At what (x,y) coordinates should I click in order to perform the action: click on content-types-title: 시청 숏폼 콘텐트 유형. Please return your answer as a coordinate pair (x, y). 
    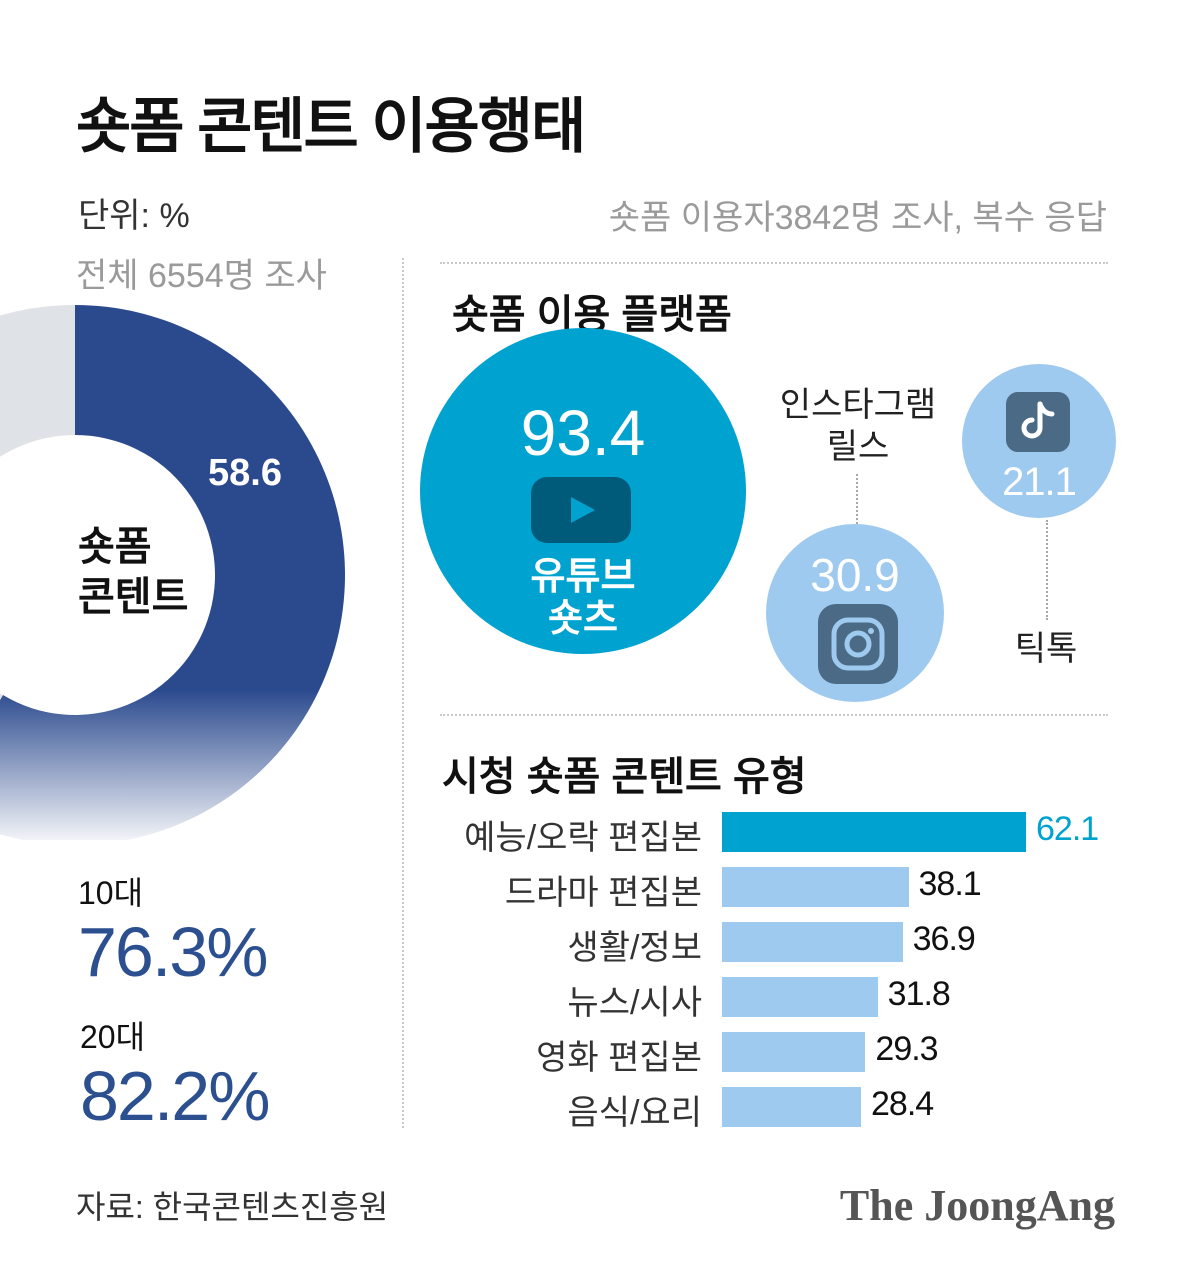
    Looking at the image, I should click on (624, 777).